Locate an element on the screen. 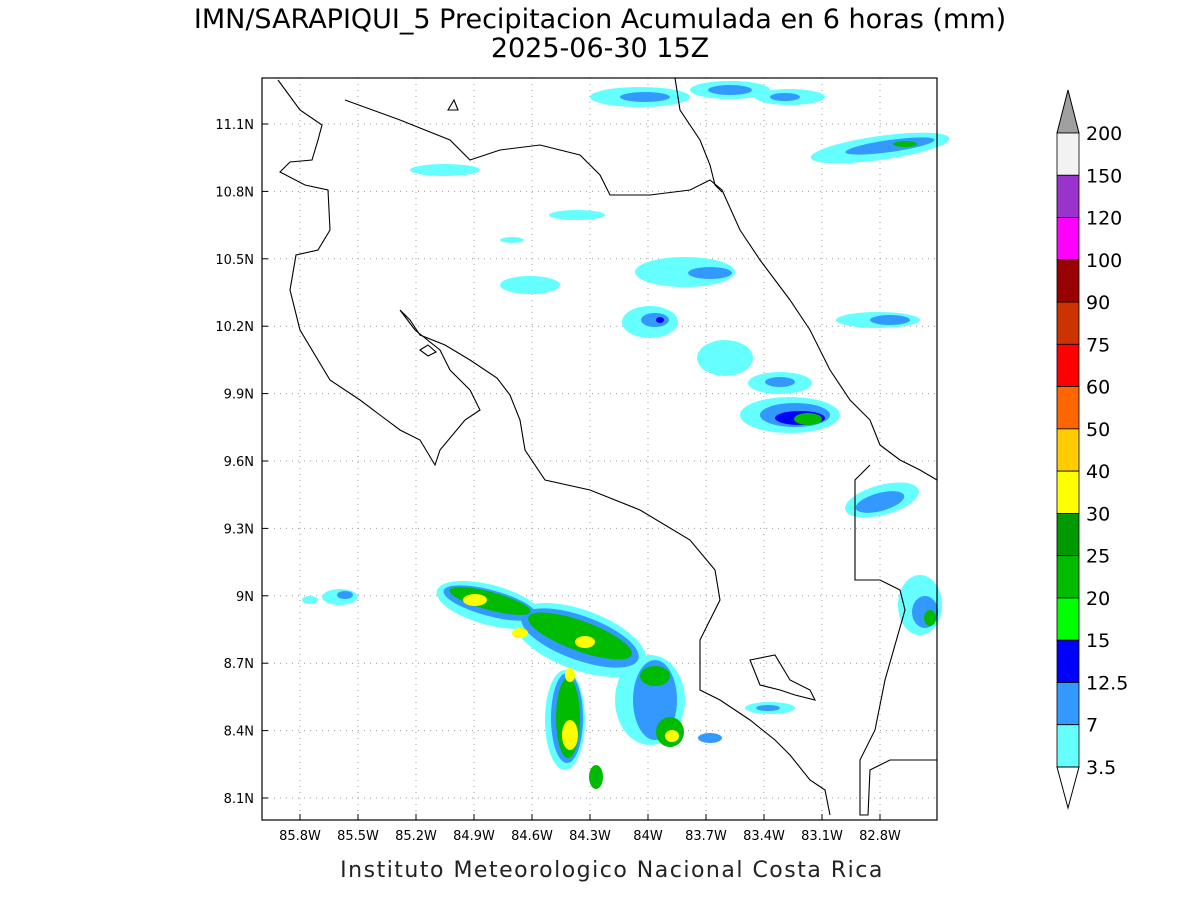  colorbar-label: 50 is located at coordinates (1098, 430).